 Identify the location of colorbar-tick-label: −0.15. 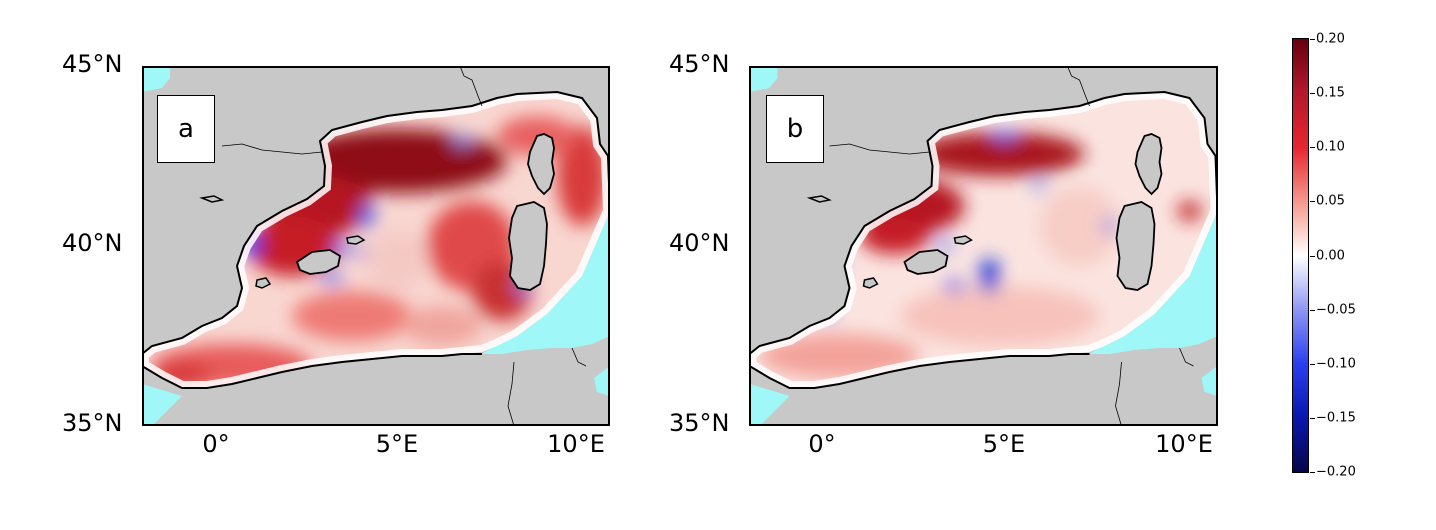
(1336, 418).